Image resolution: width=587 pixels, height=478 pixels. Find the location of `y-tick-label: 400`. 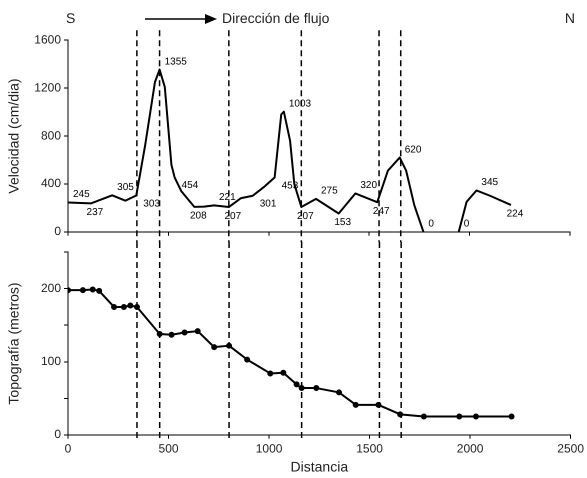

y-tick-label: 400 is located at coordinates (51, 183).